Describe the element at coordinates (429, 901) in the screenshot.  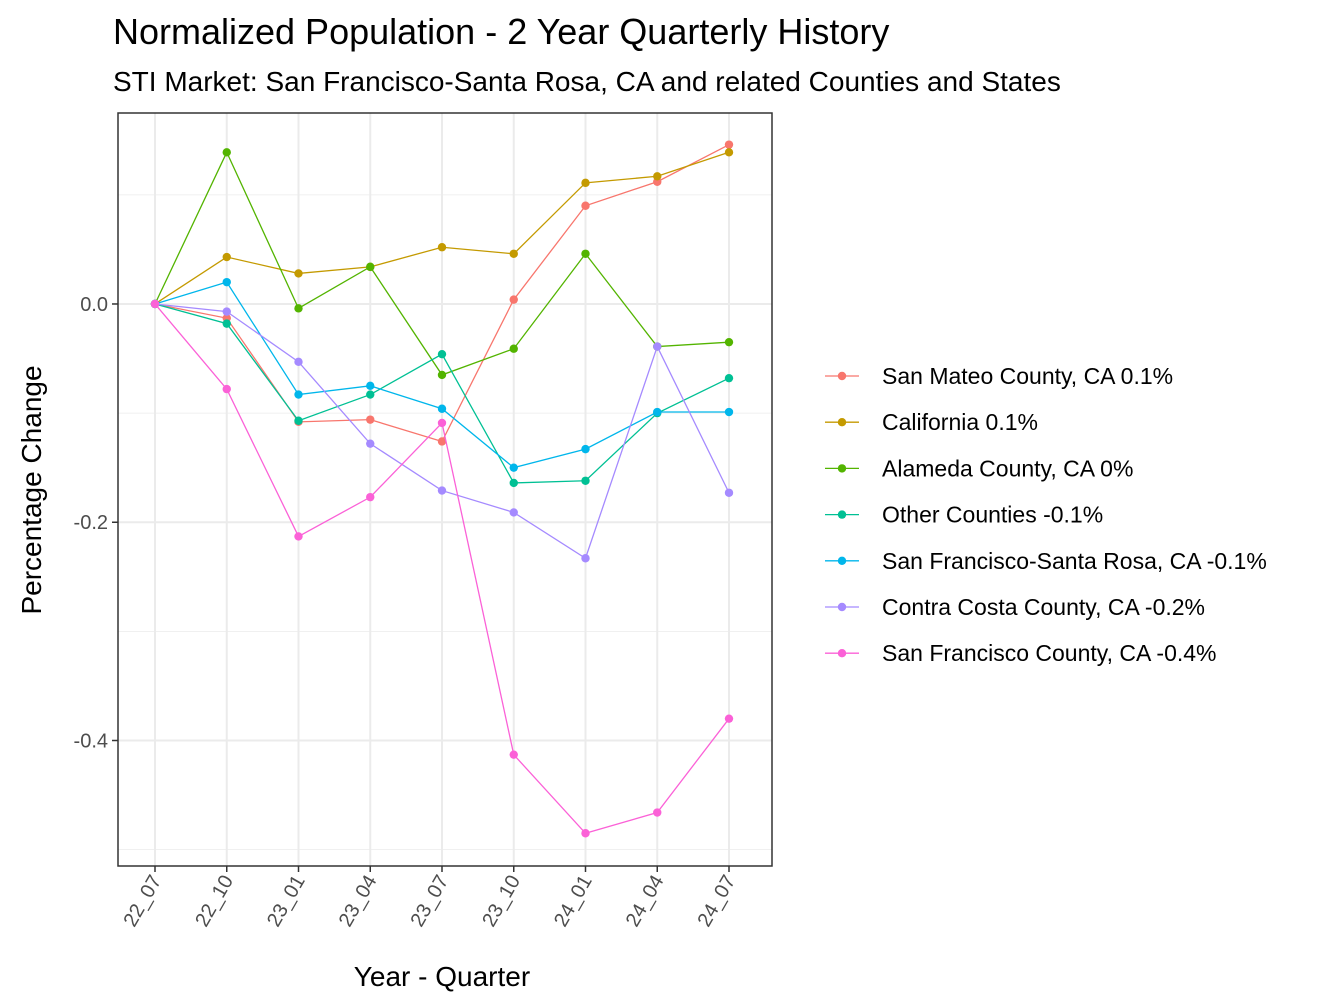
I see `x-tick-label: 23_07` at that location.